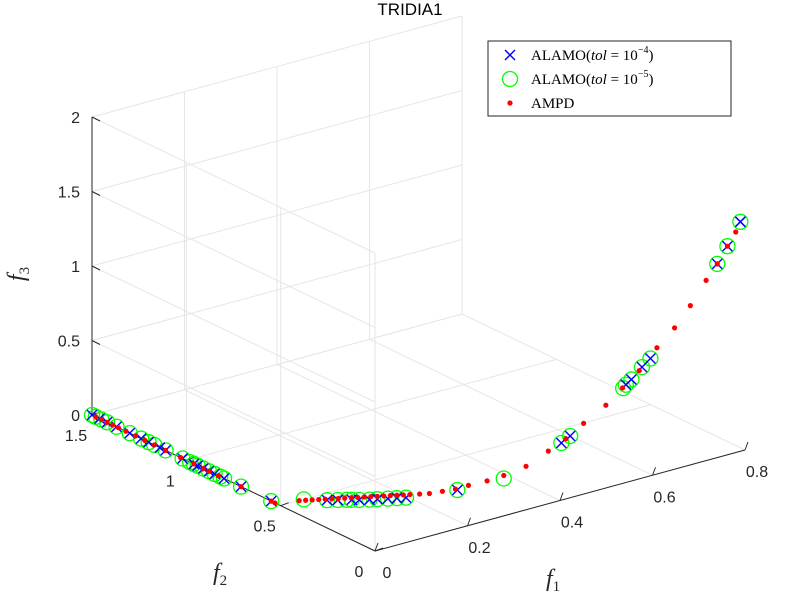 The image size is (793, 593). I want to click on z-axis-label: f3, so click(18, 274).